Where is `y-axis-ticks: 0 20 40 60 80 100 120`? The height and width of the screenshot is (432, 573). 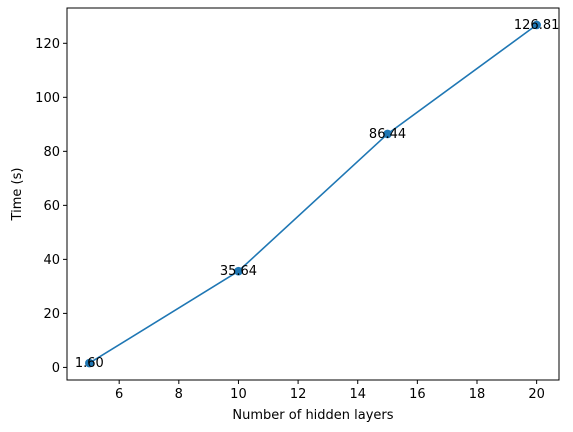
y-axis-ticks: 0 20 40 60 80 100 120 is located at coordinates (51, 206).